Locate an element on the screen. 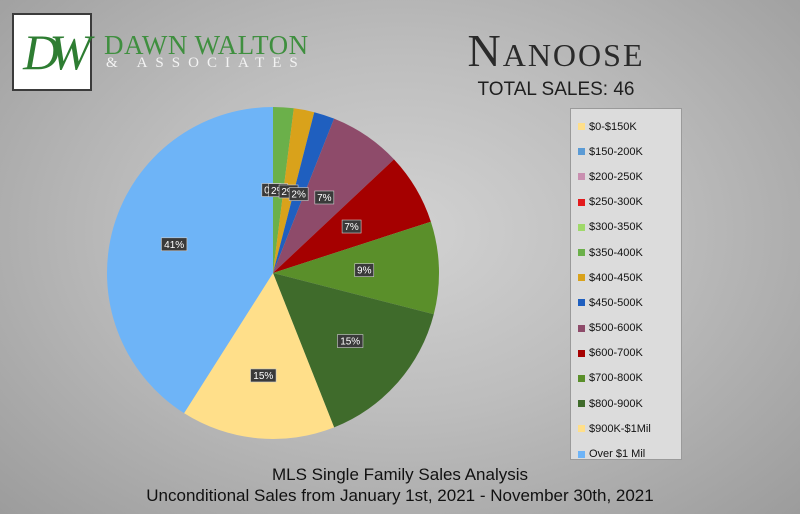  pie-label-12: 15% is located at coordinates (263, 375).